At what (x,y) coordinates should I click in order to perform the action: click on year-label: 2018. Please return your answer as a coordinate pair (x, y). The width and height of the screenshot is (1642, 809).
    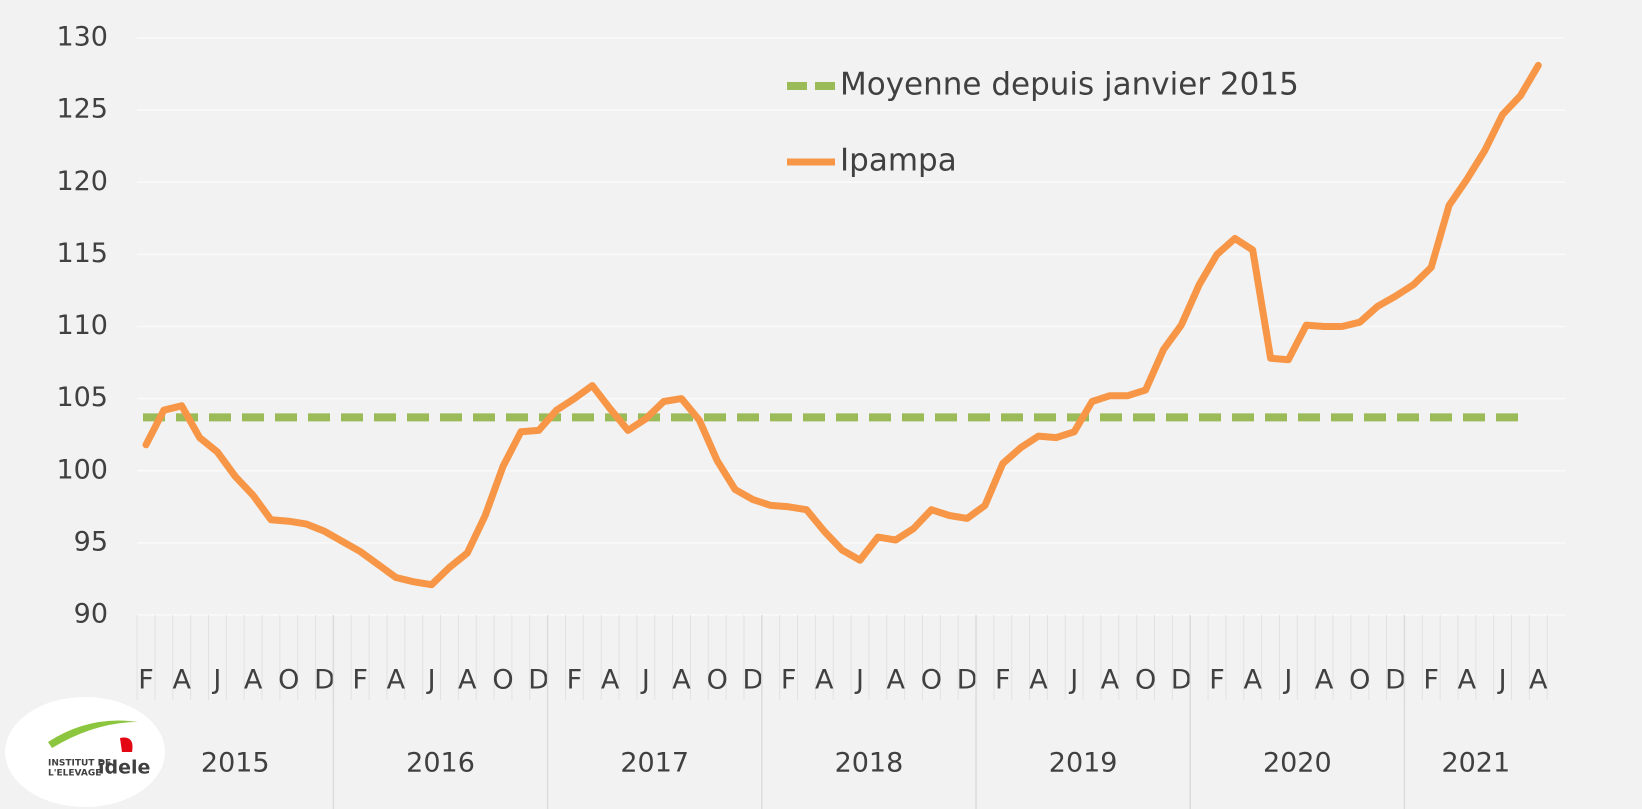
    Looking at the image, I should click on (869, 763).